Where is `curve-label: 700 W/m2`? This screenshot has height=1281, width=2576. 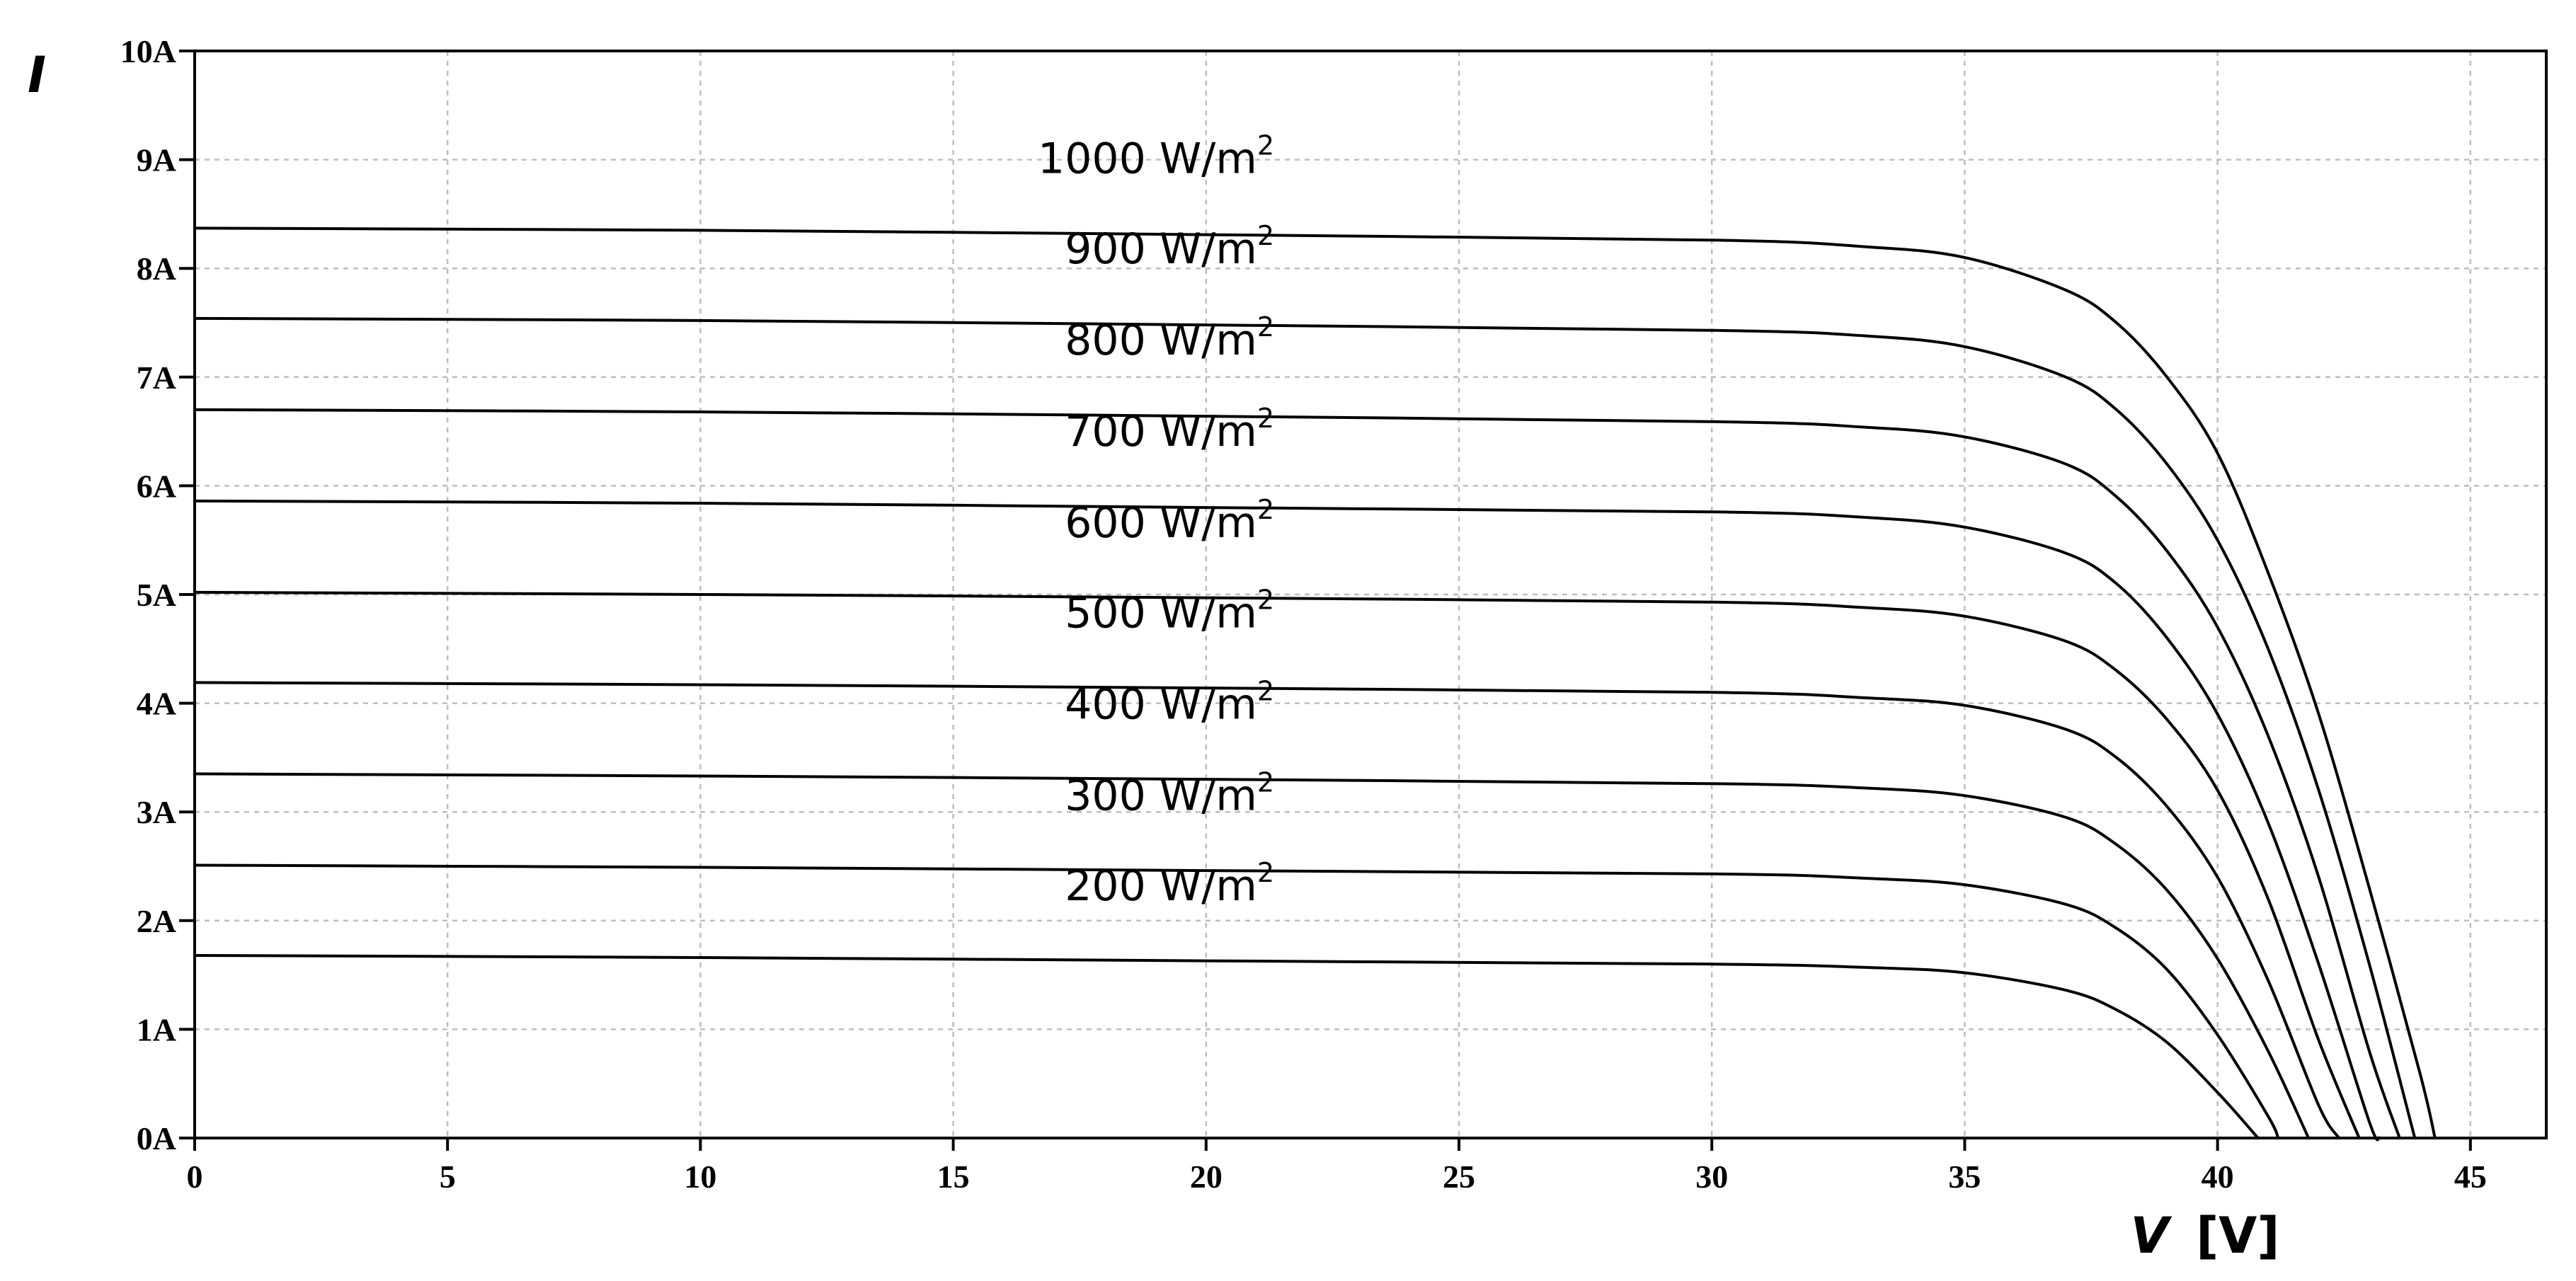 curve-label: 700 W/m2 is located at coordinates (1169, 429).